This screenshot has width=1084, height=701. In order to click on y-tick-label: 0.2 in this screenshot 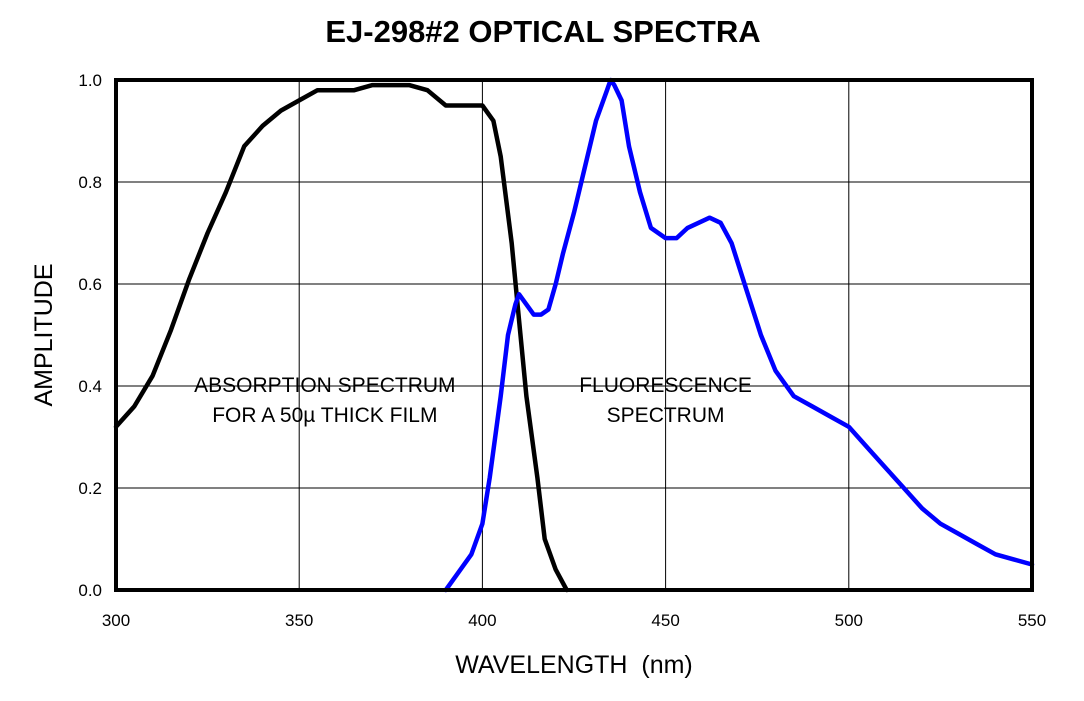, I will do `click(90, 488)`.